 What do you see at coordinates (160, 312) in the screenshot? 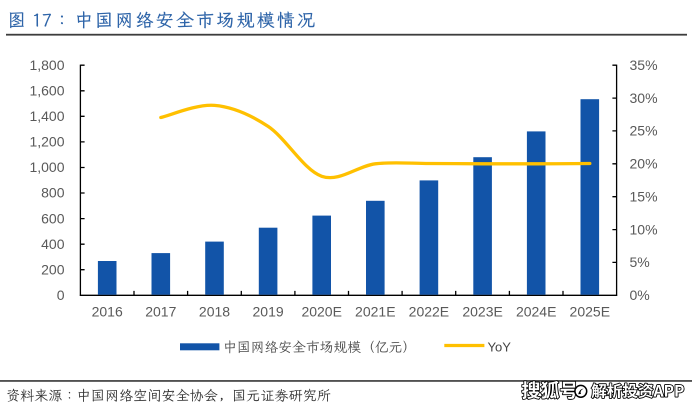
I see `svg-text: 2017` at bounding box center [160, 312].